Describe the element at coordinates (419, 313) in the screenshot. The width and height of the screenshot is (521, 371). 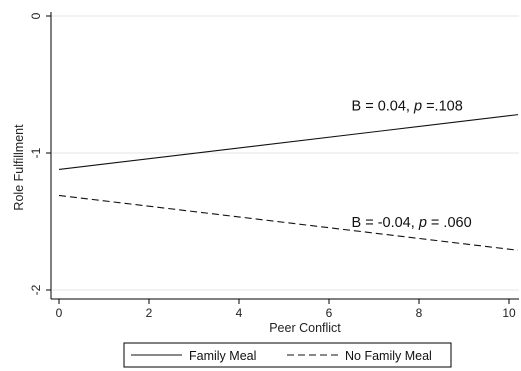
I see `x-tick-label-4: 8` at that location.